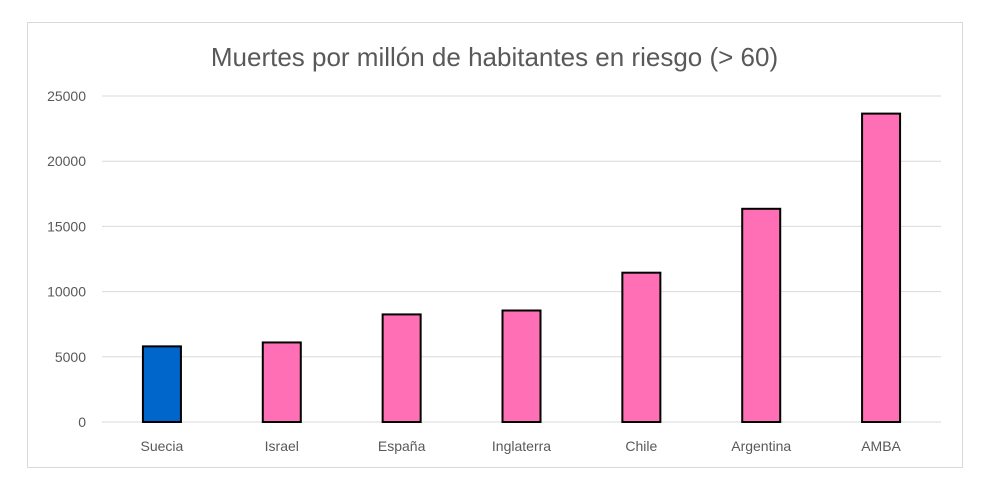  Describe the element at coordinates (761, 446) in the screenshot. I see `x-tick-label: Argentina` at that location.